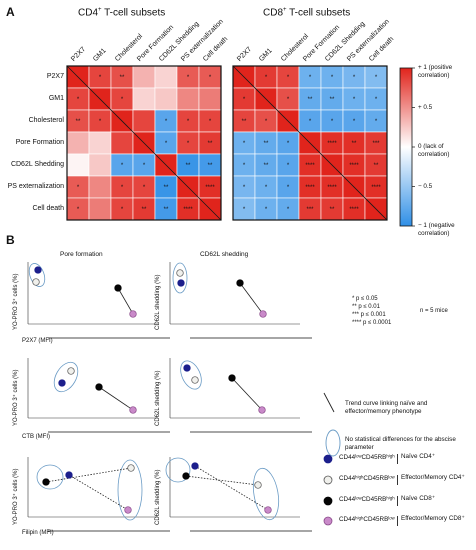 The image size is (476, 550). What do you see at coordinates (288, 188) in the screenshot?
I see `cd8-star-5-2: *` at bounding box center [288, 188].